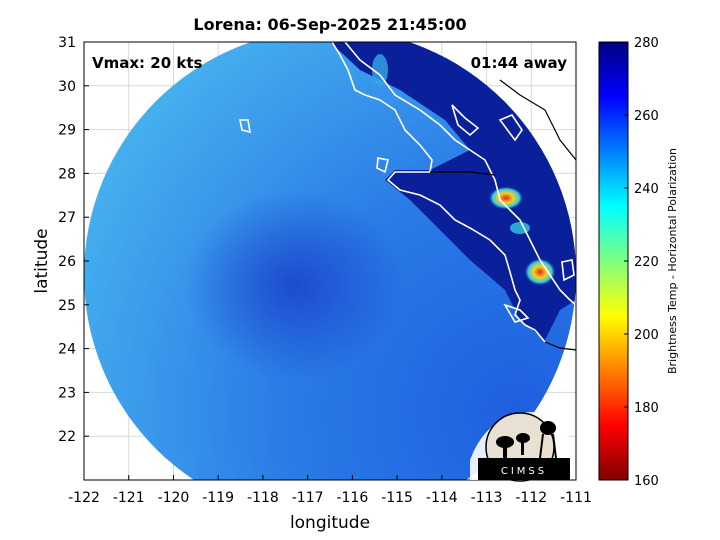 The height and width of the screenshot is (540, 720). What do you see at coordinates (67, 131) in the screenshot?
I see `y-tick-label: 29` at bounding box center [67, 131].